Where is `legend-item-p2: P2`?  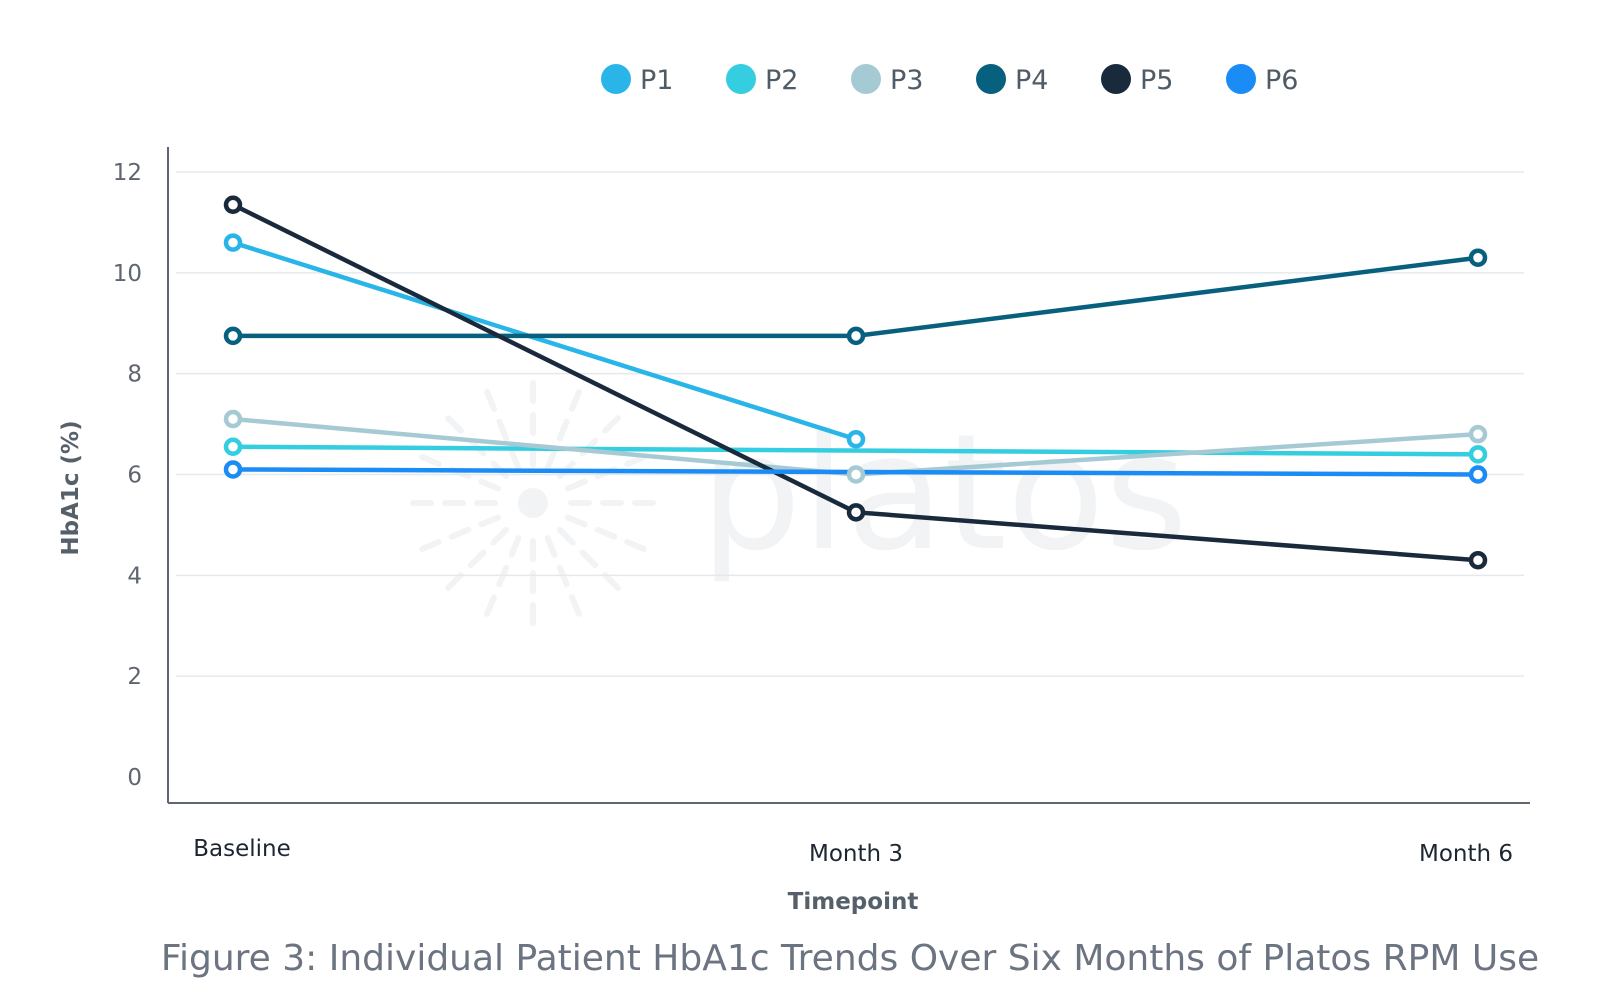 legend-item-p2: P2 is located at coordinates (762, 80).